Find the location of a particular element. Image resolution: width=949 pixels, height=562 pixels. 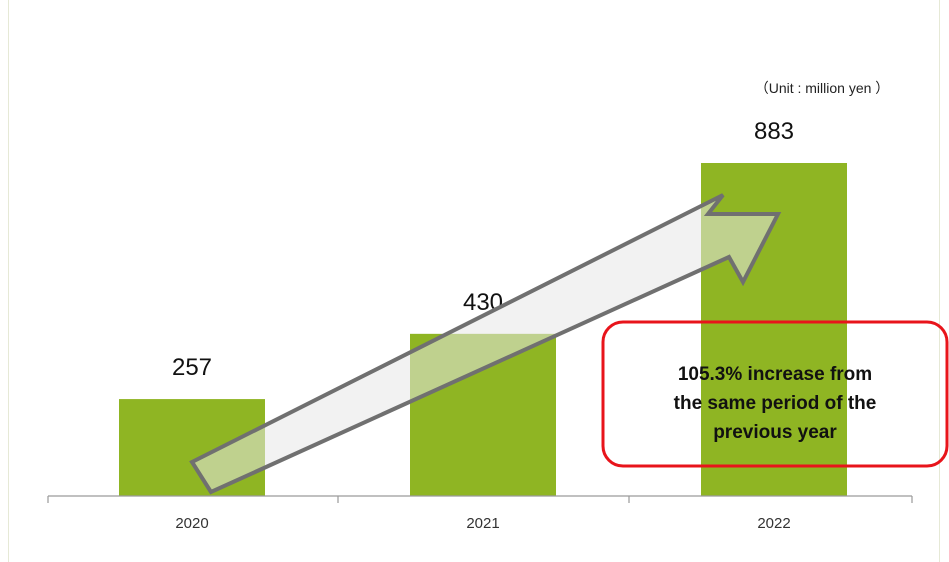

x-tick-label-2020: 2020 is located at coordinates (191, 523).